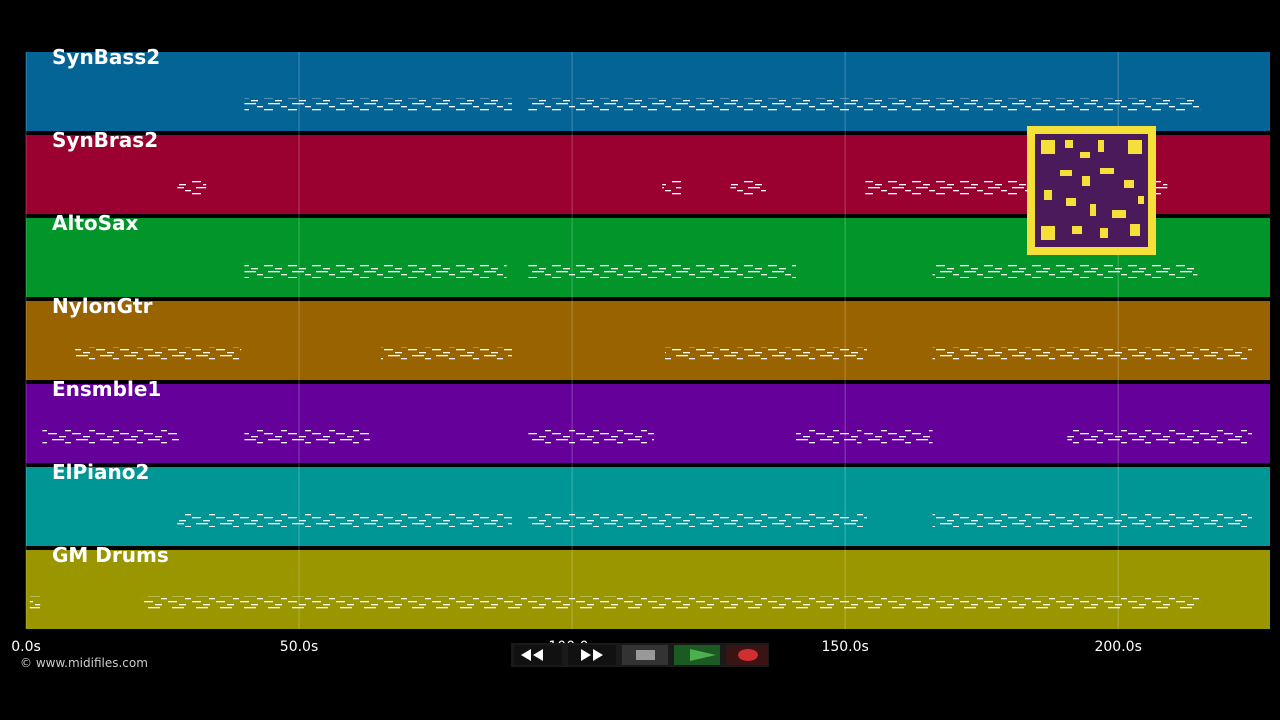  Describe the element at coordinates (592, 655) in the screenshot. I see `forward-button` at that location.